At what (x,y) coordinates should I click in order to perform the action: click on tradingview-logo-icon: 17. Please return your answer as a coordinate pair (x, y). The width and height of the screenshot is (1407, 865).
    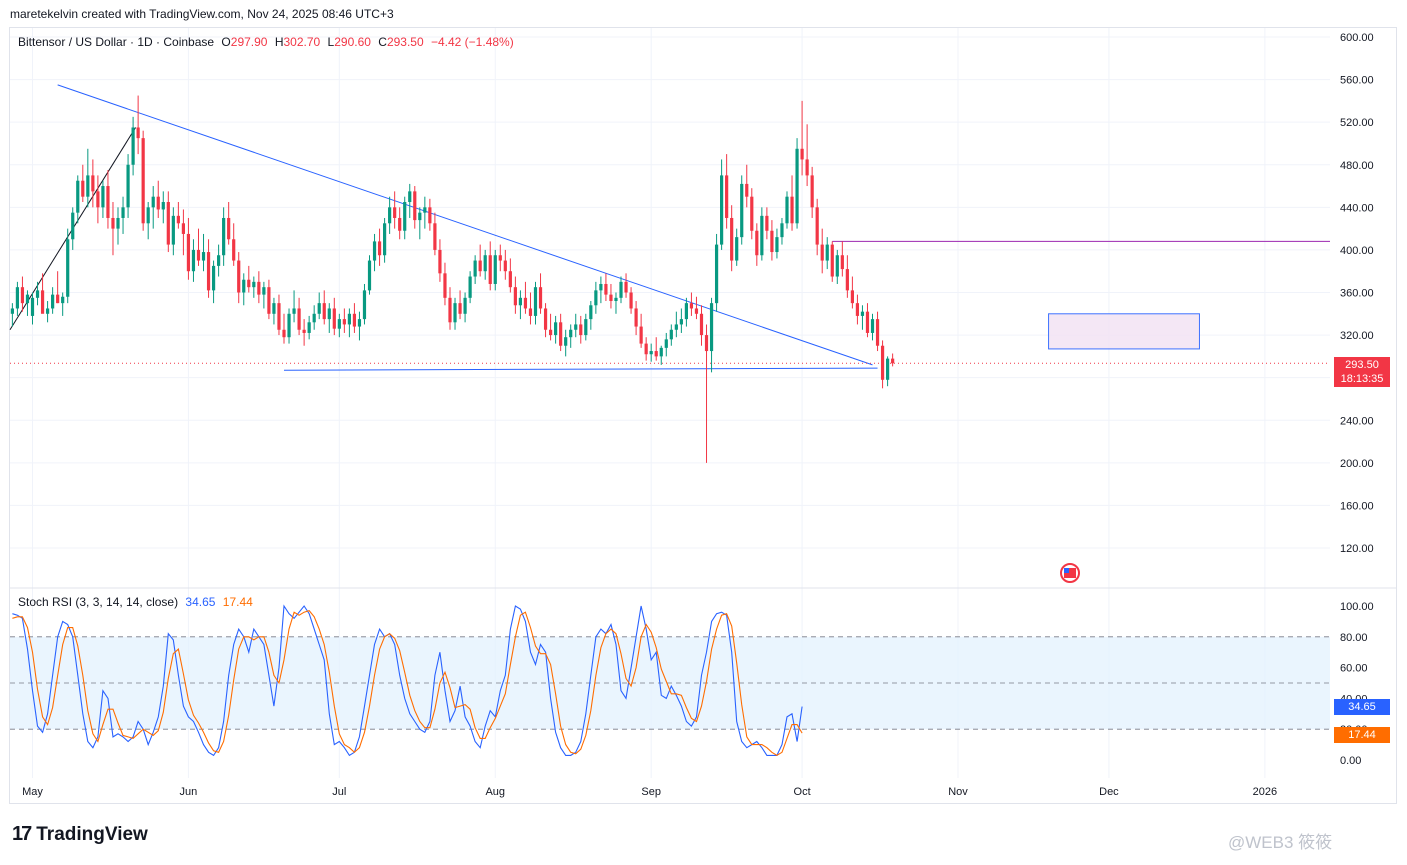
    Looking at the image, I should click on (22, 834).